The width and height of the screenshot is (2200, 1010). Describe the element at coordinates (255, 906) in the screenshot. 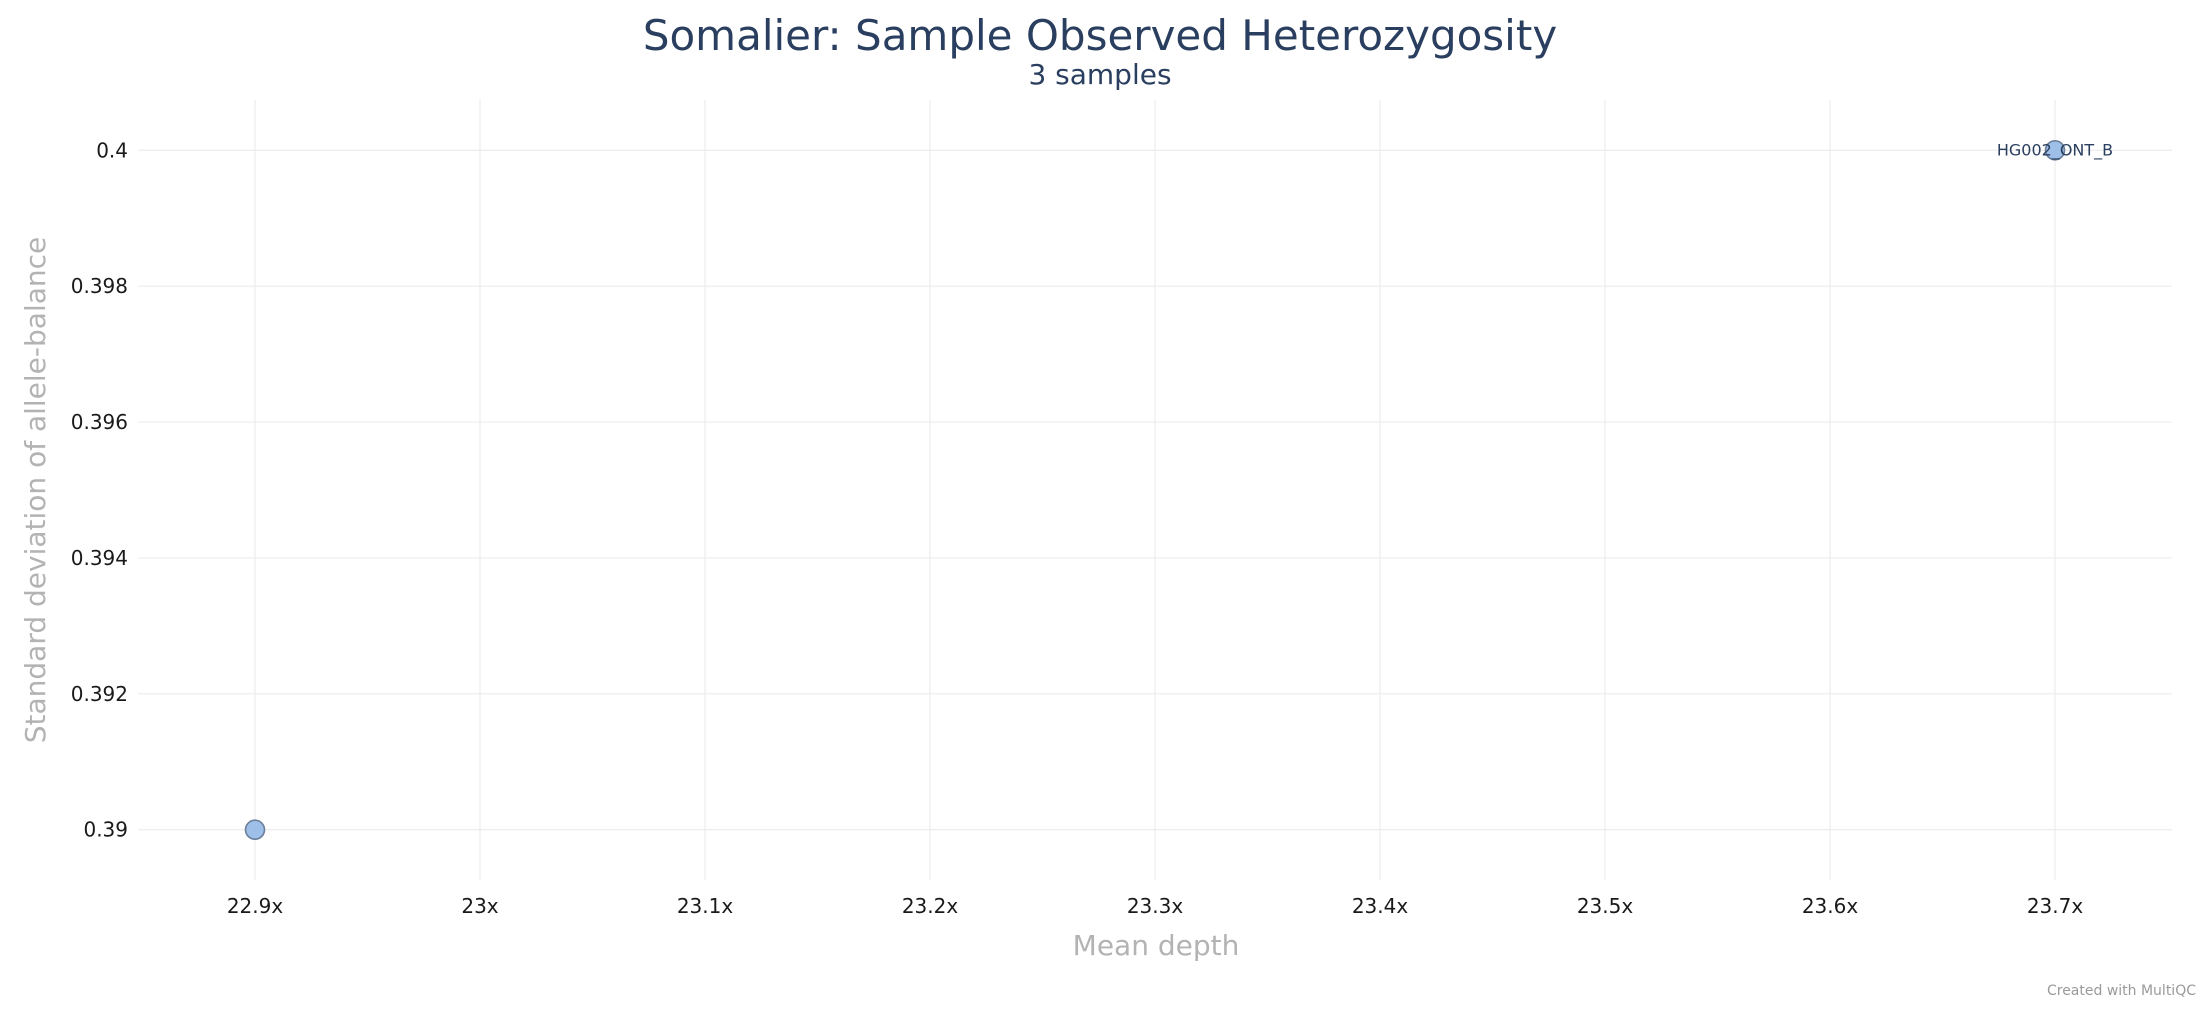

I see `x-tick-label: 22.9x` at that location.